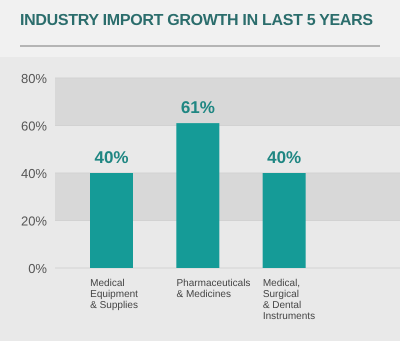  I want to click on y-tick-label: 0%, so click(38, 268).